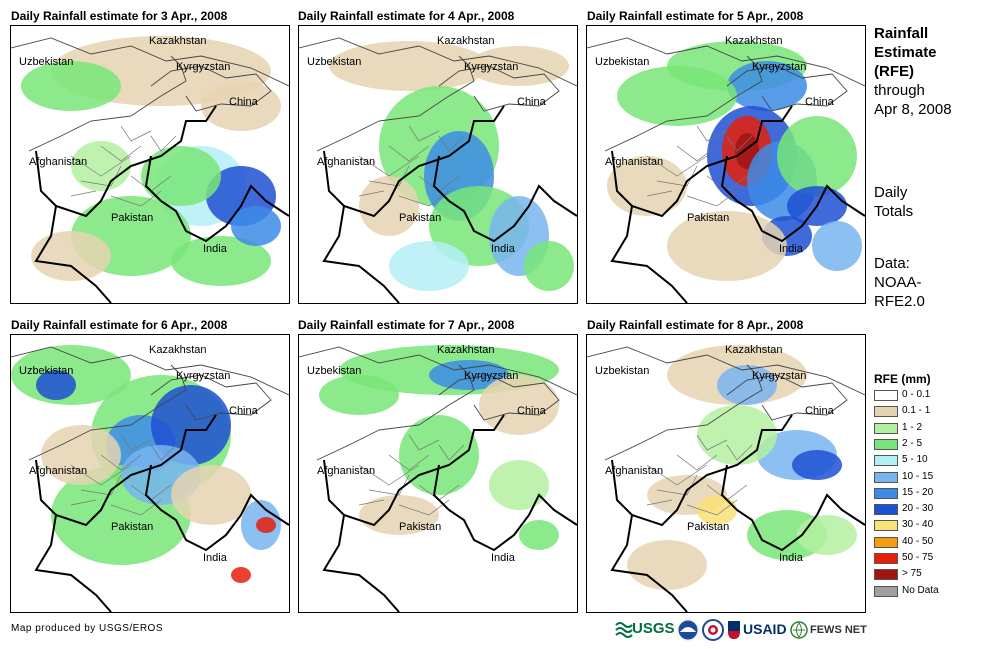 The height and width of the screenshot is (649, 983). I want to click on legend-item: > 75, so click(928, 574).